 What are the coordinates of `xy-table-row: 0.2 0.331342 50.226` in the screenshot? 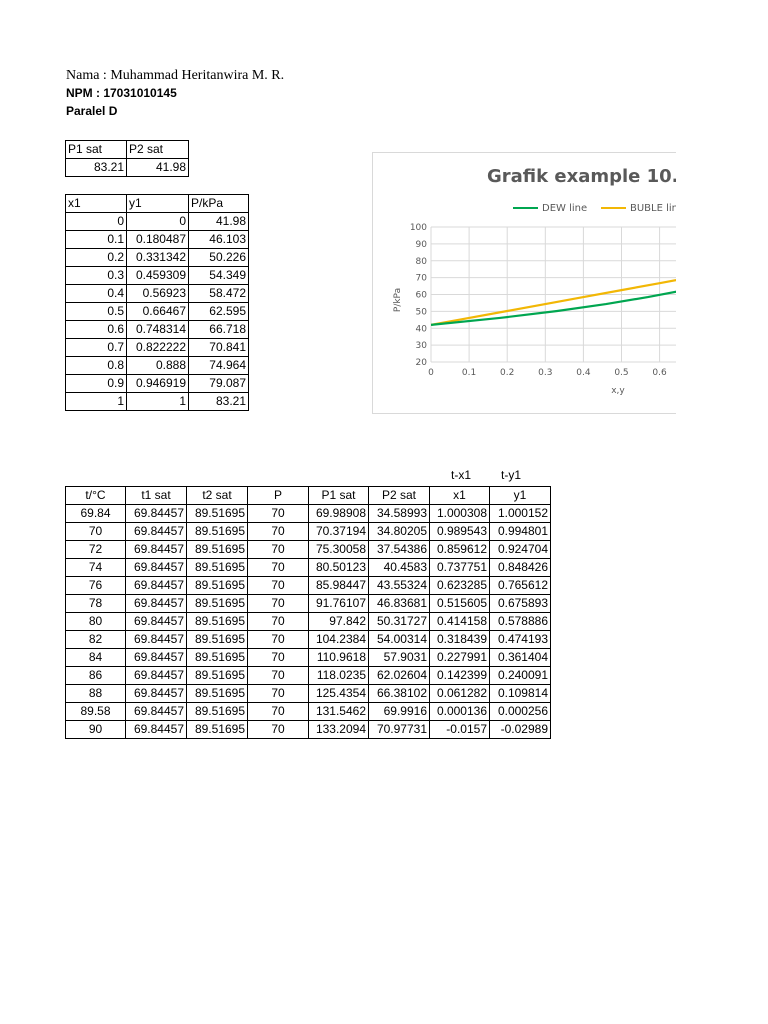 It's located at (157, 257).